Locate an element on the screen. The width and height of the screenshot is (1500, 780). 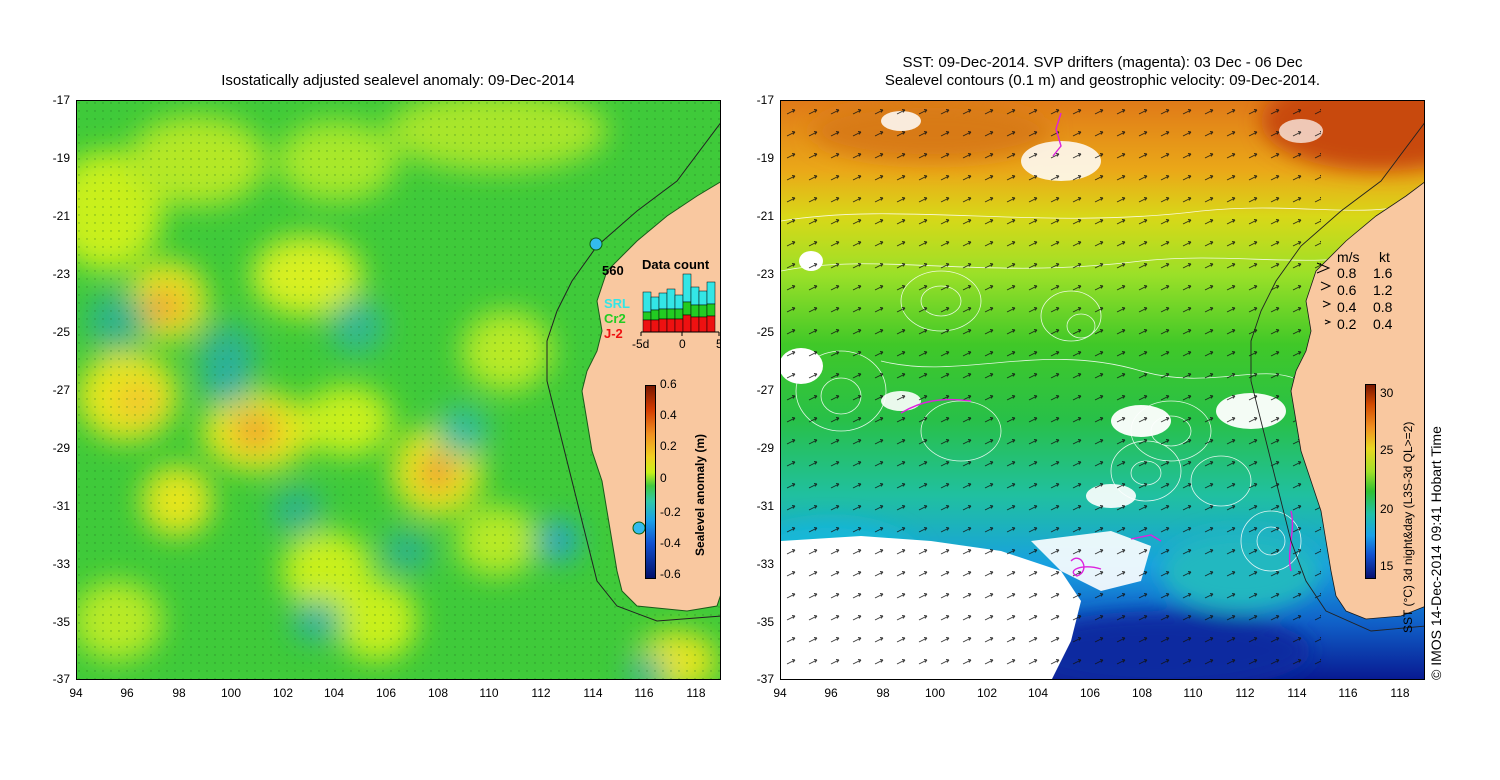
left-xtick: 118 is located at coordinates (696, 693).